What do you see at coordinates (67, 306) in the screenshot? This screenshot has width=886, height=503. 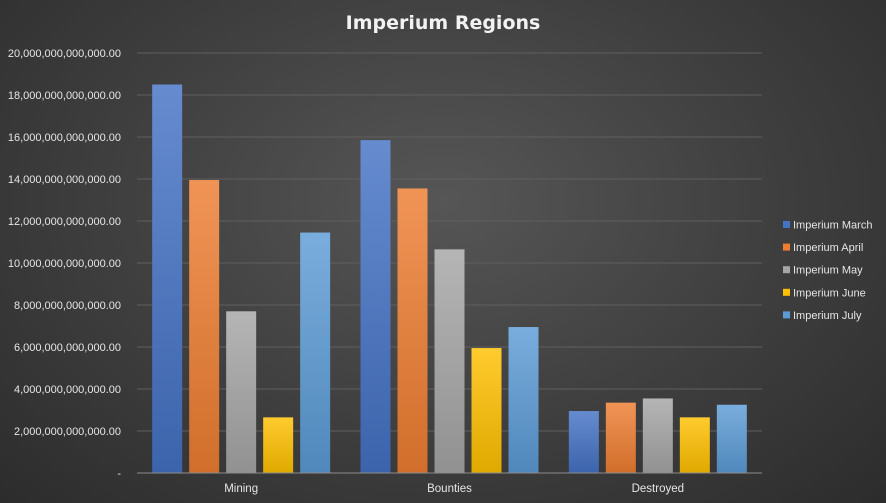 I see `y-tick-label: 8,000,000,000,000.00` at bounding box center [67, 306].